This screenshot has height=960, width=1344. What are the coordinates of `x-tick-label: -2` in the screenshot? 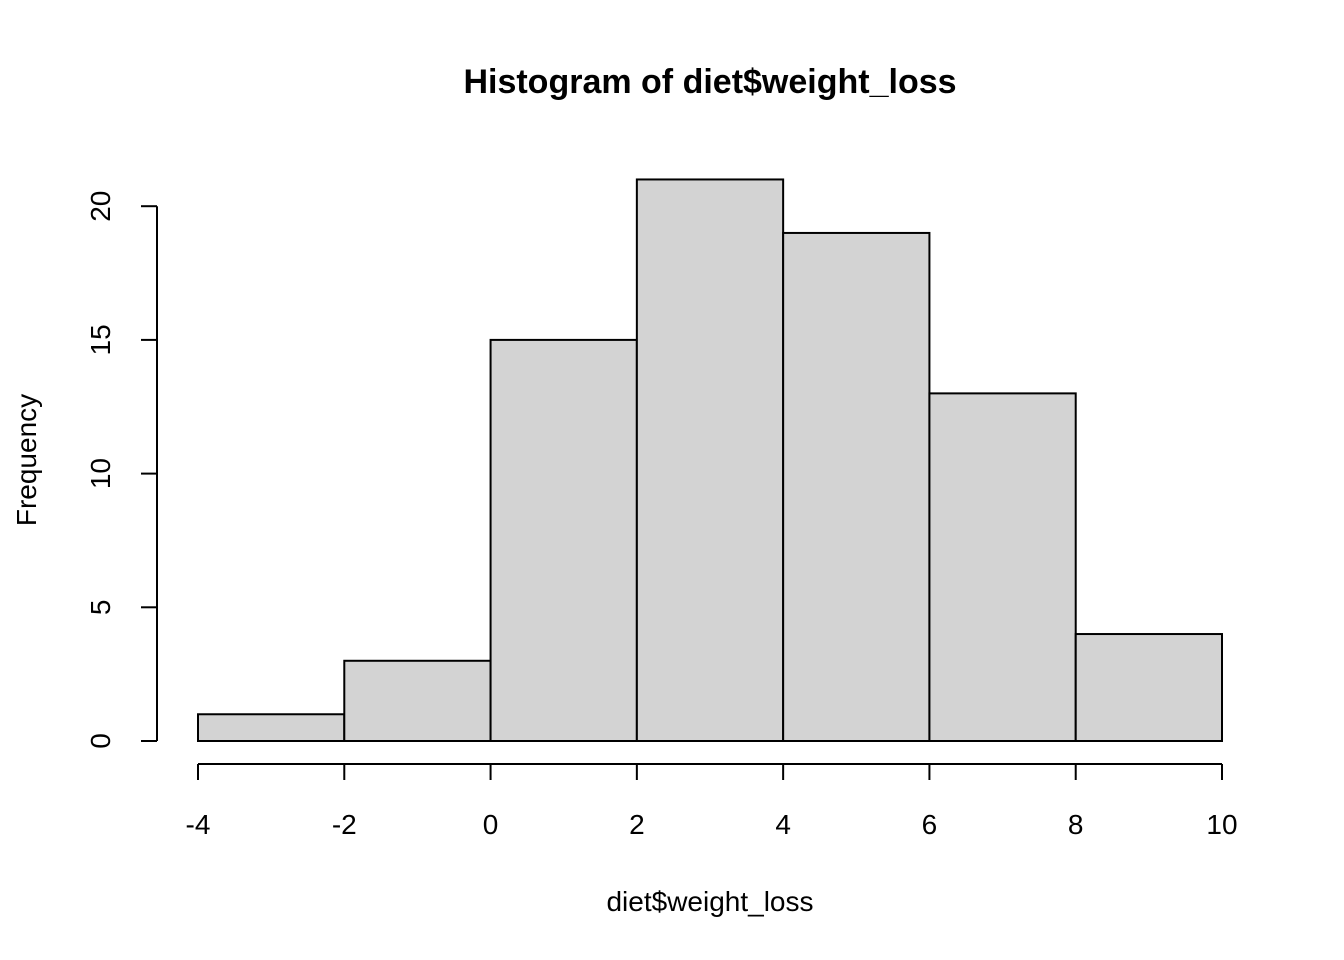 It's located at (344, 824).